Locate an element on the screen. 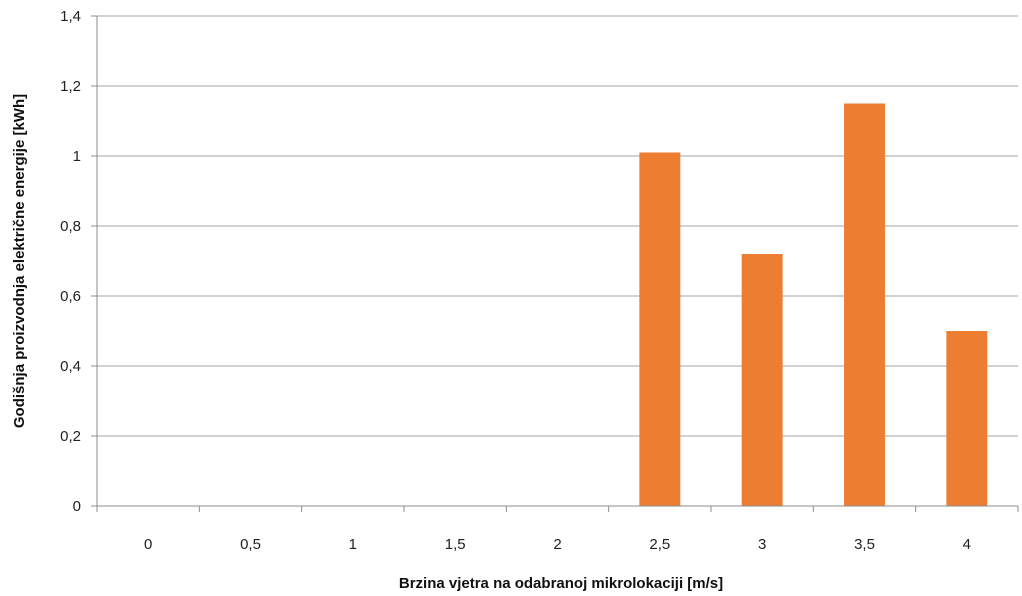  x-tick-label: 1 is located at coordinates (353, 544).